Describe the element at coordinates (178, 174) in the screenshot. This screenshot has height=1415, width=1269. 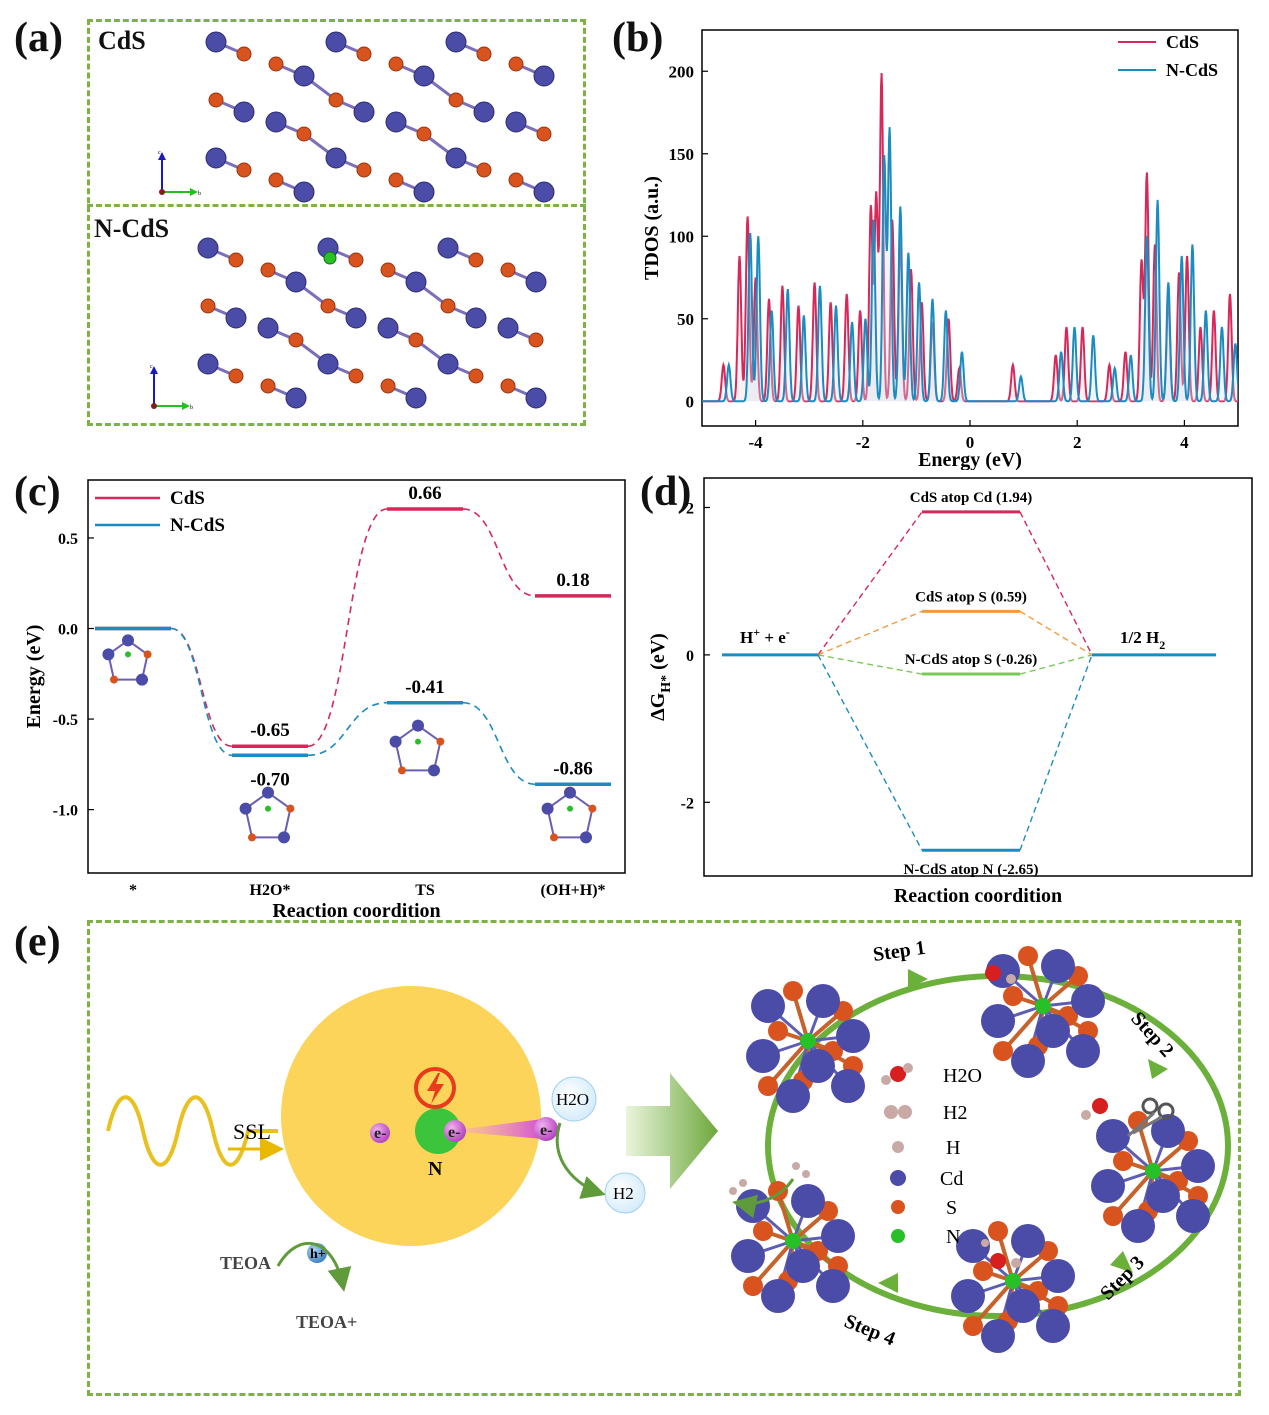
I see `axis-indicator-top` at that location.